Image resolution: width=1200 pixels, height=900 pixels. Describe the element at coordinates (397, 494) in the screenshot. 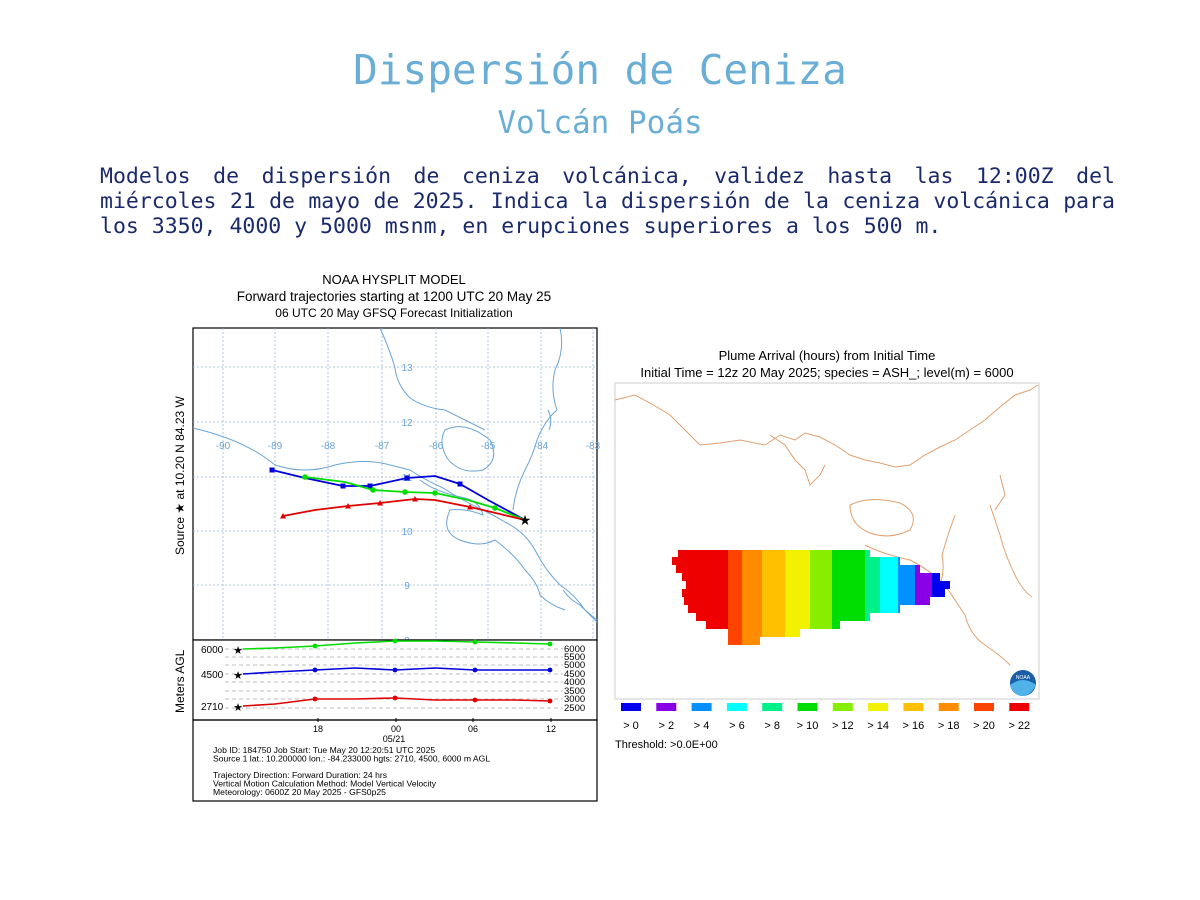

I see `trajectory-lines` at that location.